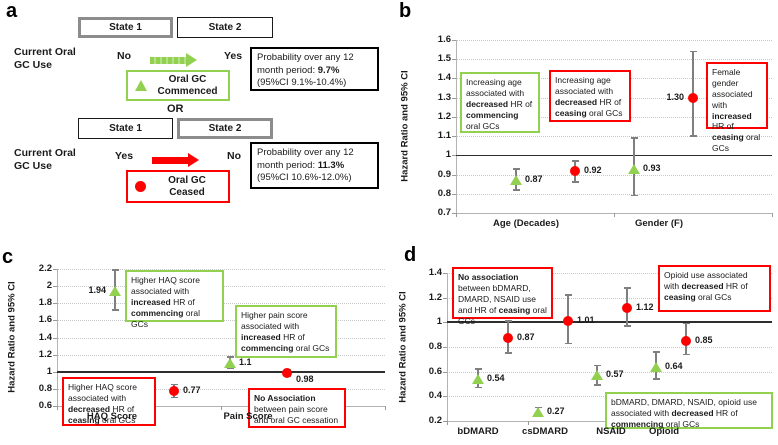 The height and width of the screenshot is (445, 778). What do you see at coordinates (586, 320) in the screenshot?
I see `value-label: 1.01` at bounding box center [586, 320].